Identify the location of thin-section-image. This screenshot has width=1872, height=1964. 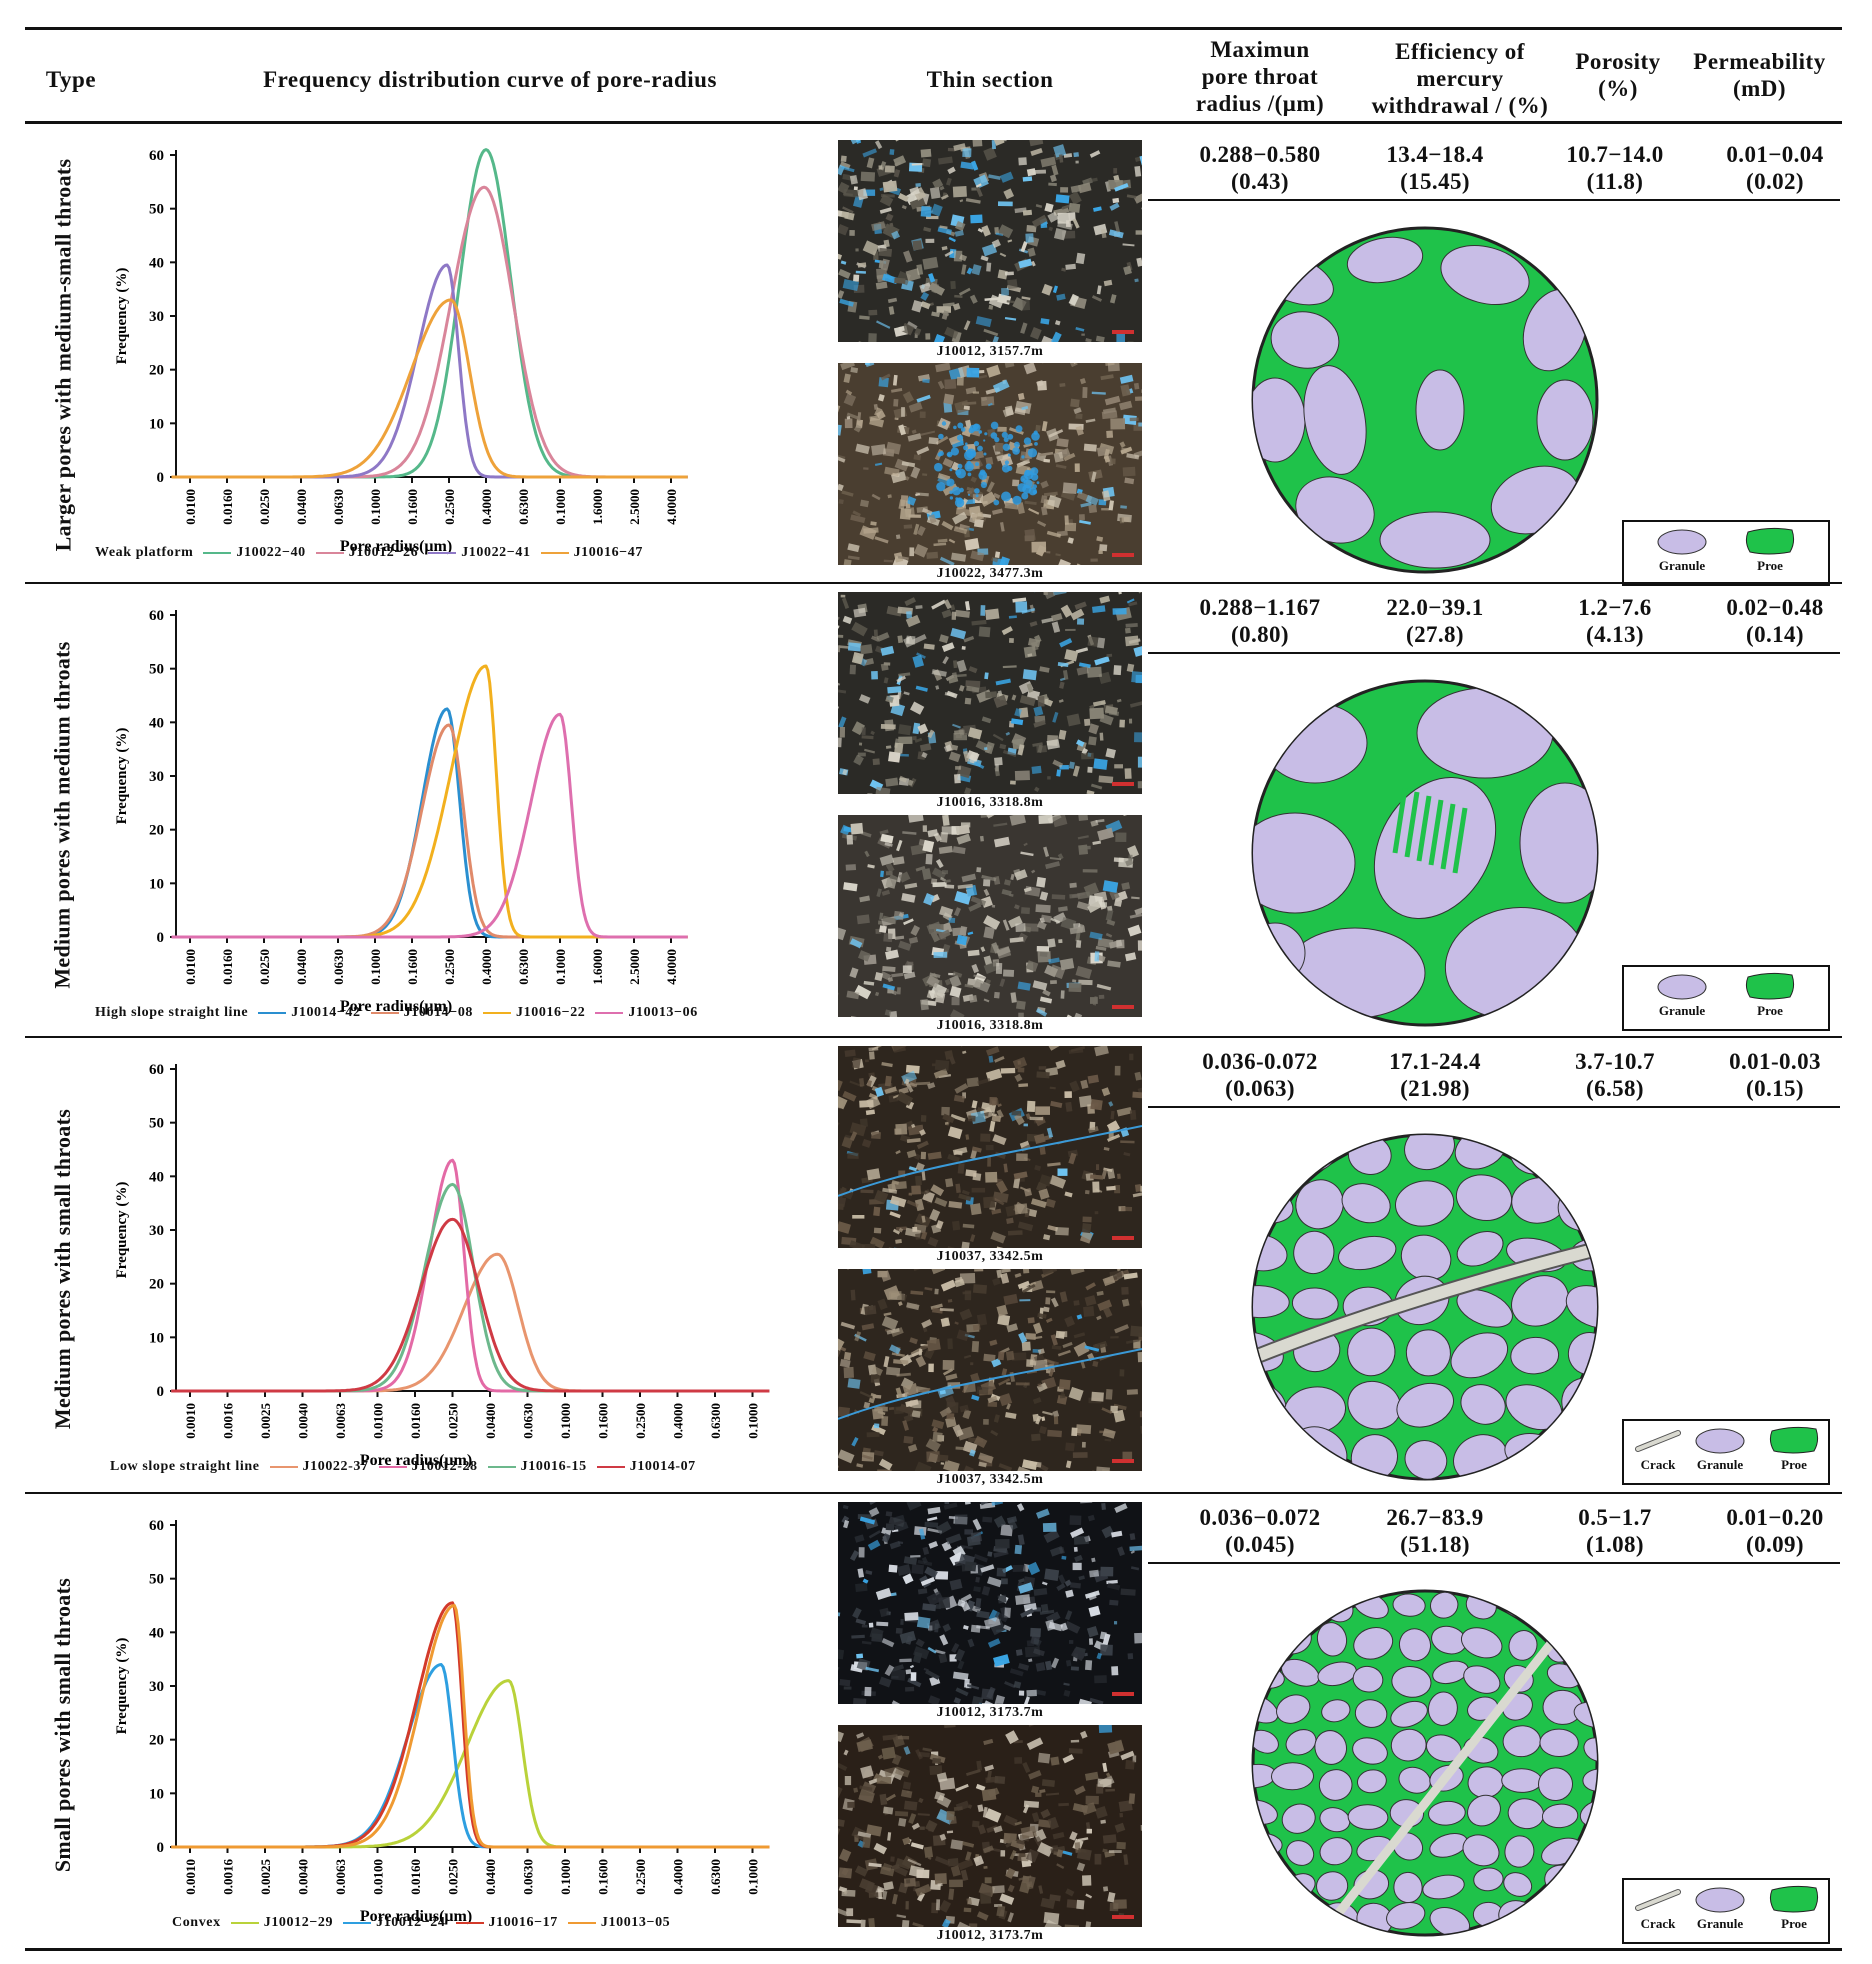
(990, 241).